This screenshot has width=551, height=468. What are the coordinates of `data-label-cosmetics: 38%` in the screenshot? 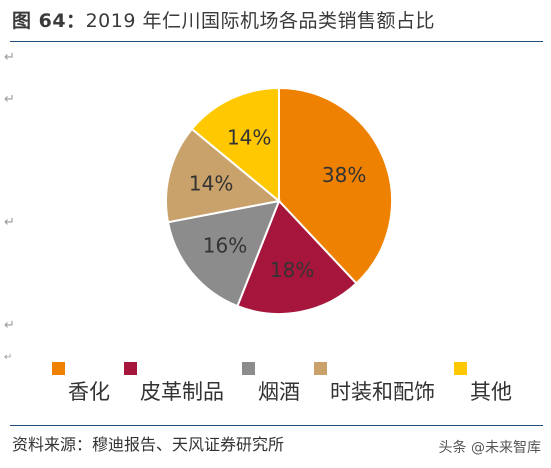 It's located at (344, 175).